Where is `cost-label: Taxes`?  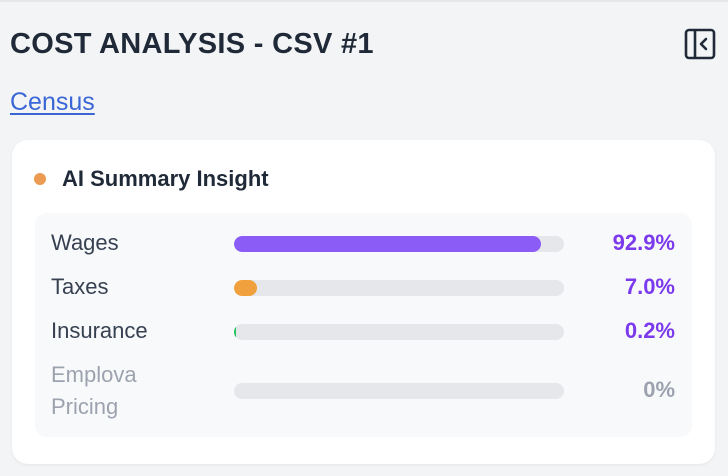 cost-label: Taxes is located at coordinates (80, 286).